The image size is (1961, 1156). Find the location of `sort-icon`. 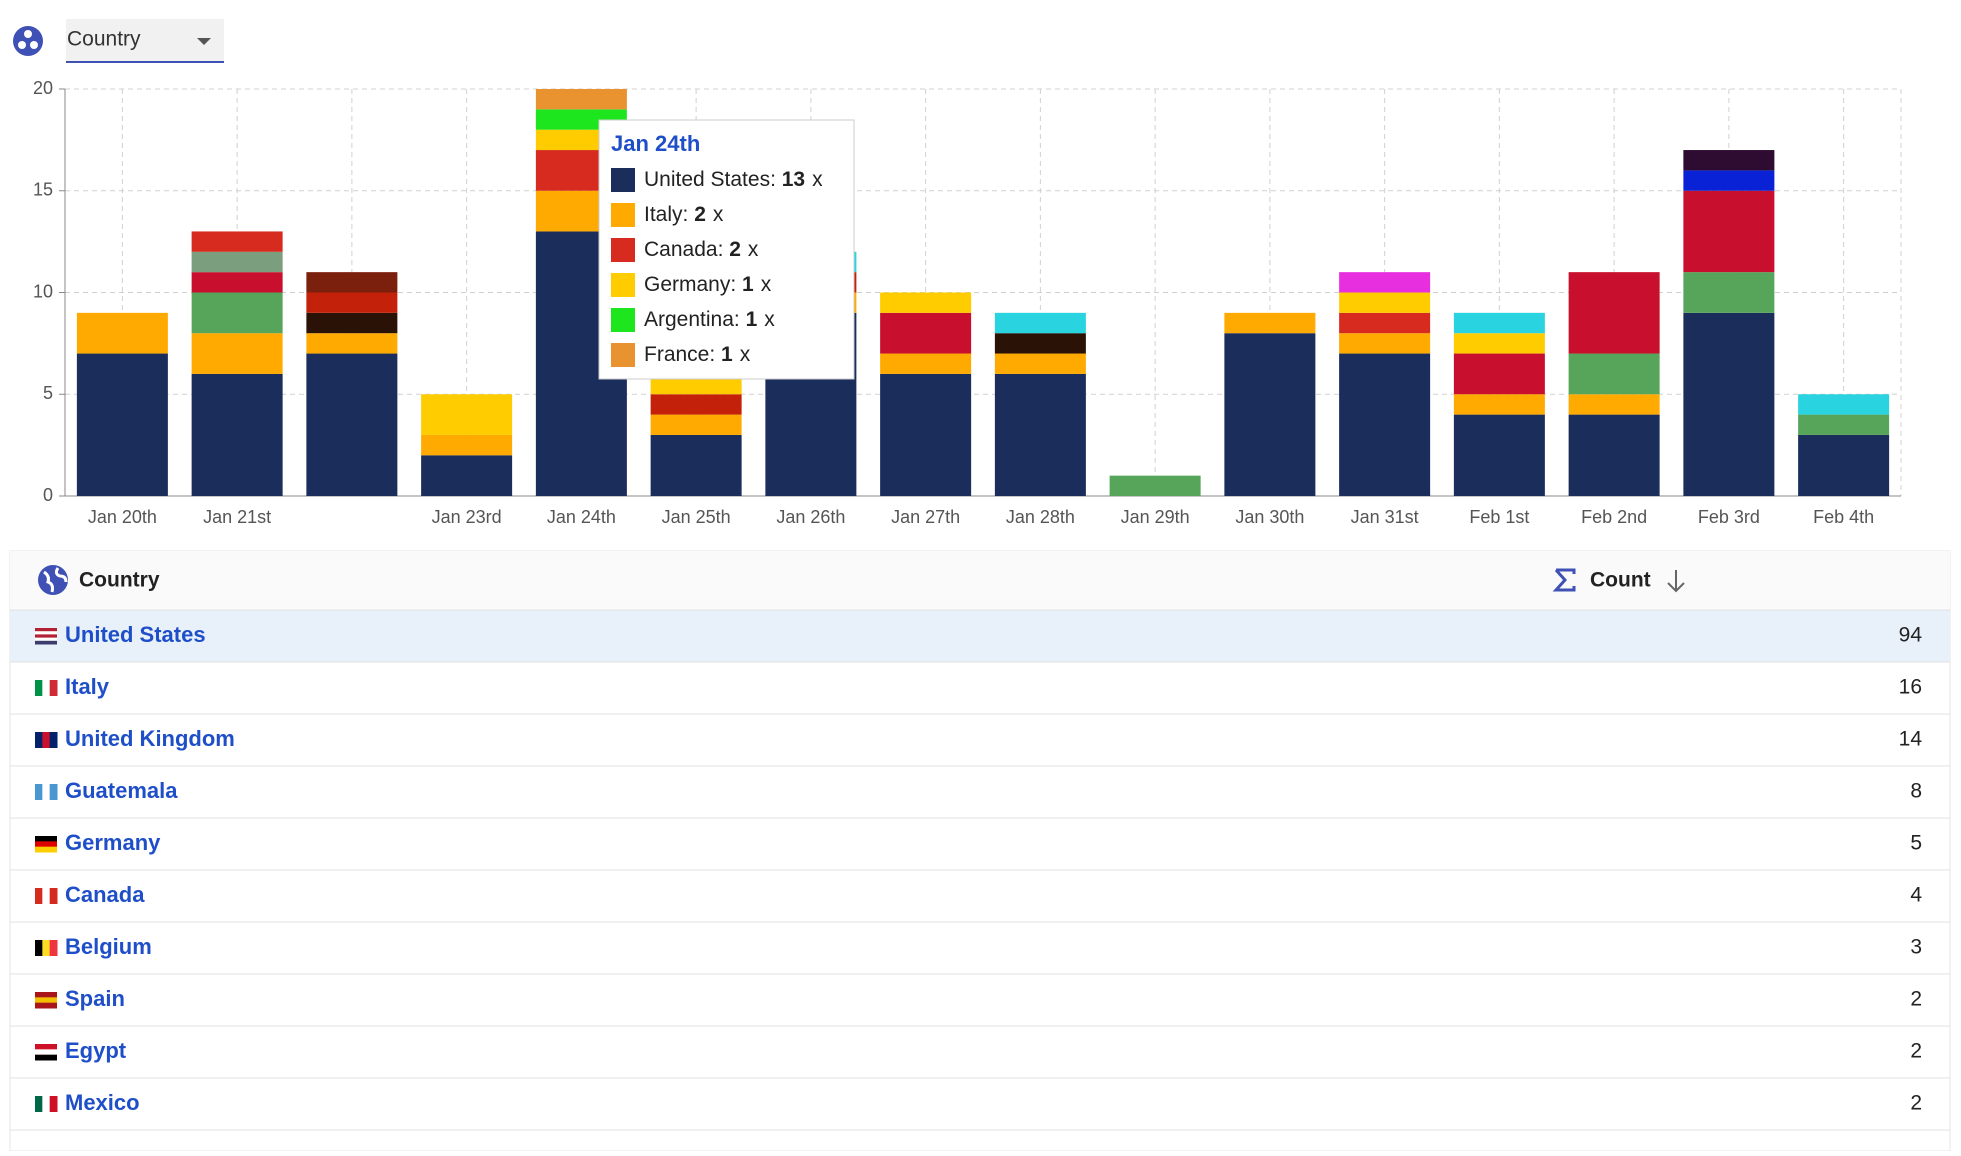

sort-icon is located at coordinates (1676, 581).